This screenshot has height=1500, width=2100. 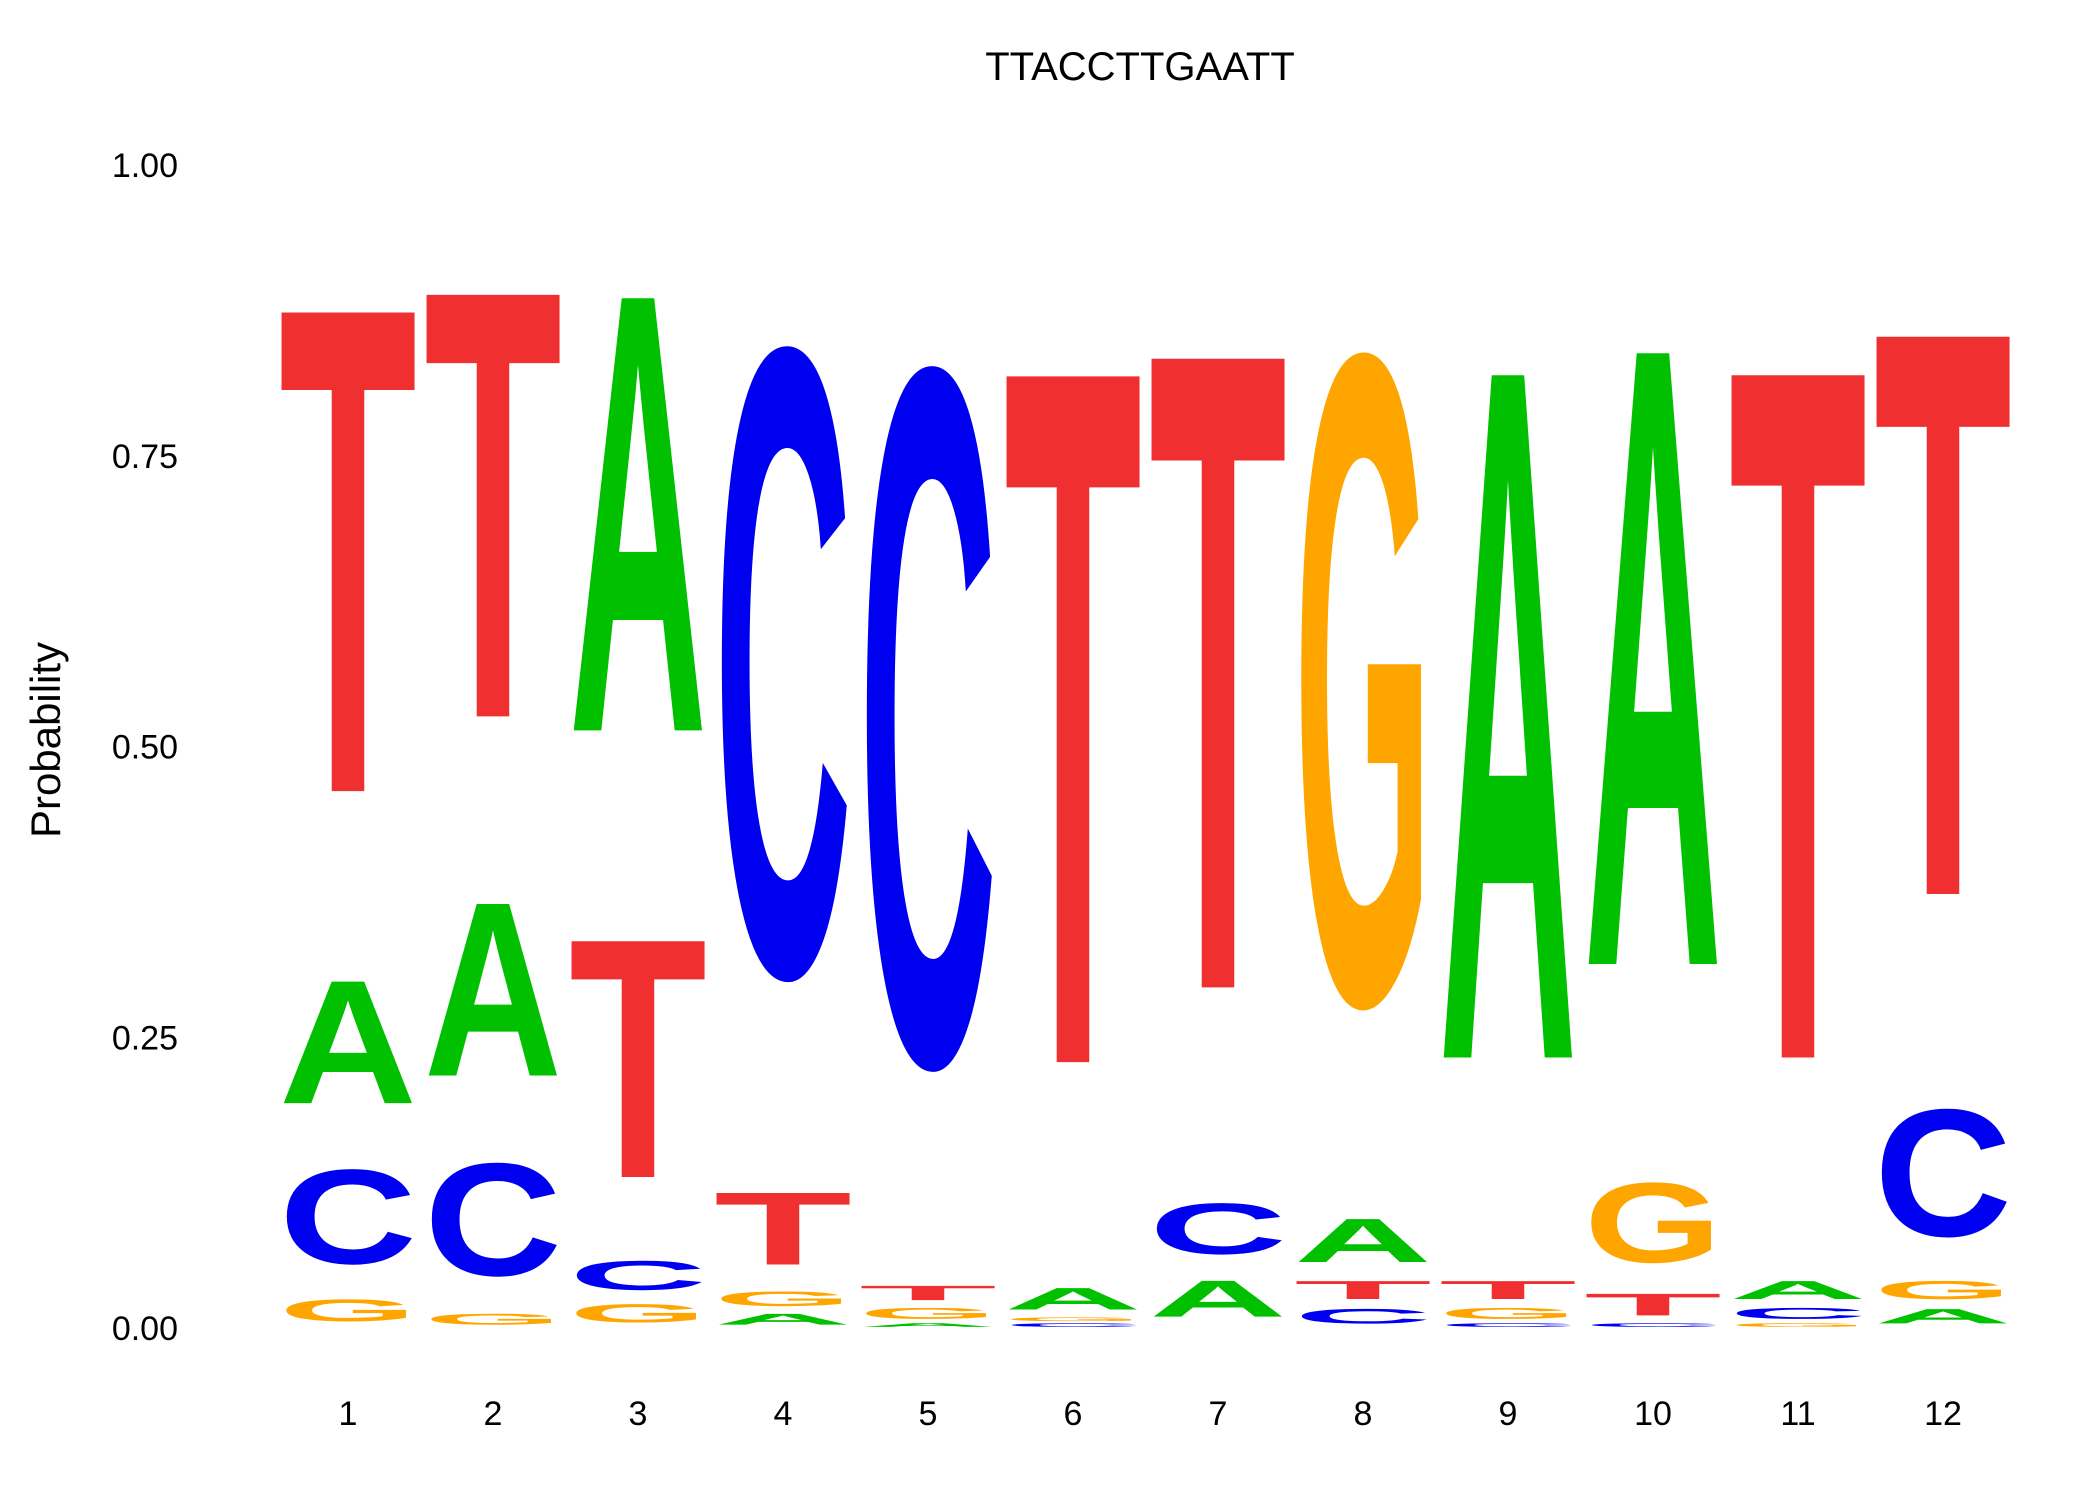 What do you see at coordinates (638, 1414) in the screenshot?
I see `x-tick-label: 3` at bounding box center [638, 1414].